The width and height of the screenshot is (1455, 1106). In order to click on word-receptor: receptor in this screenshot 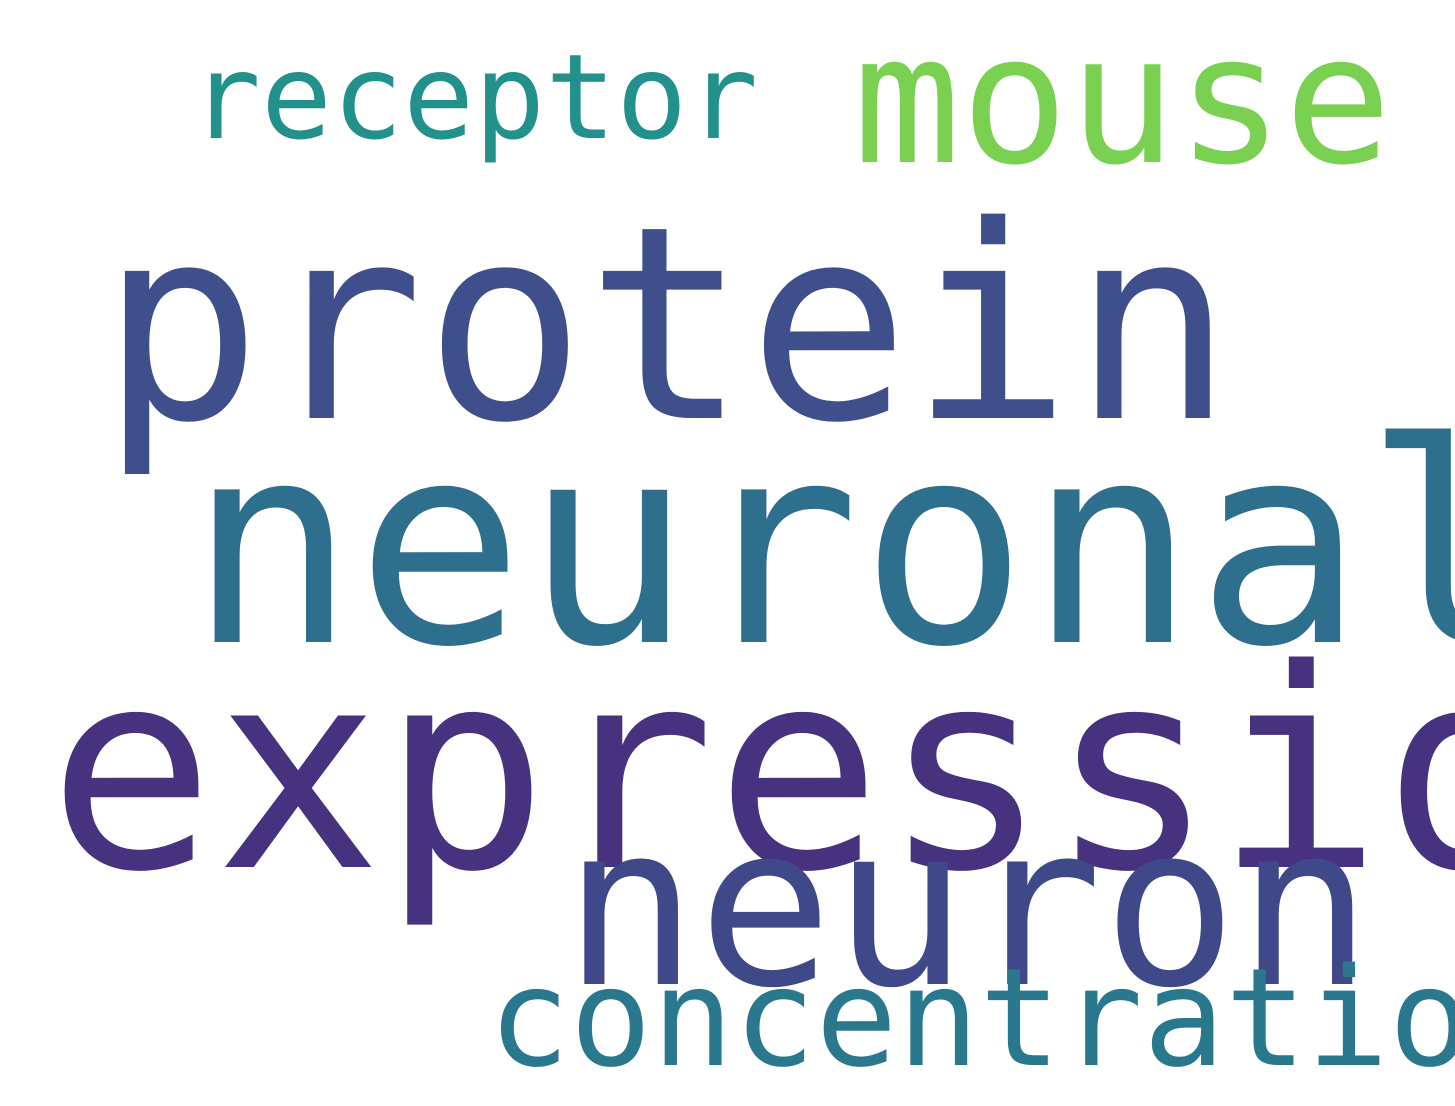, I will do `click(474, 97)`.